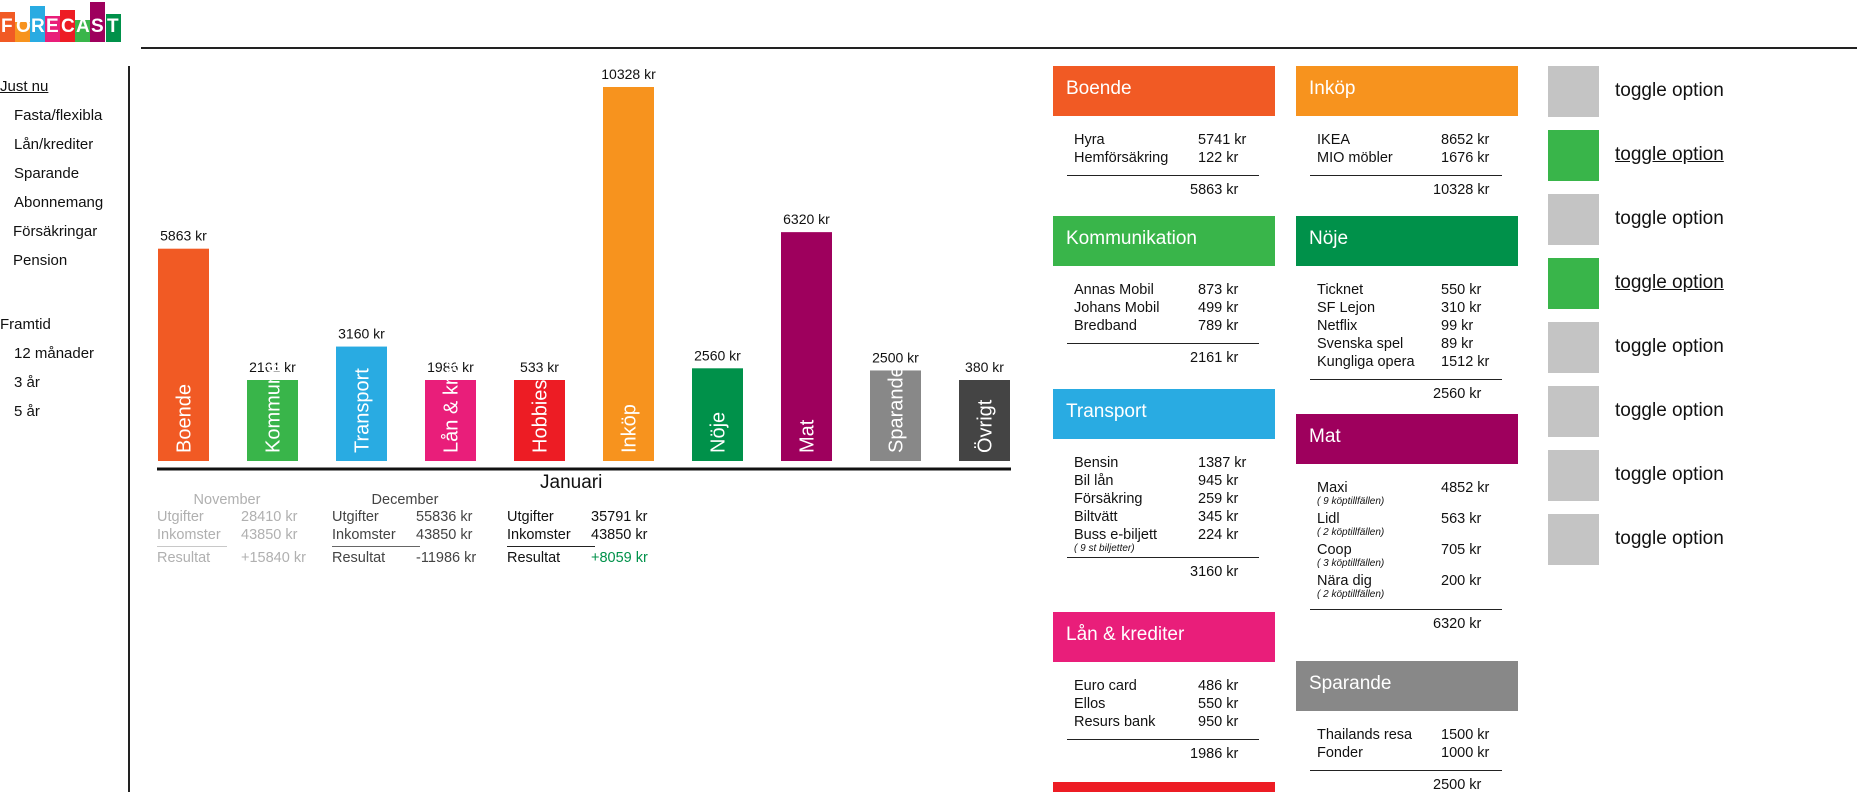 The width and height of the screenshot is (1857, 793). Describe the element at coordinates (25, 324) in the screenshot. I see `nav-section-framtid: Framtid` at that location.